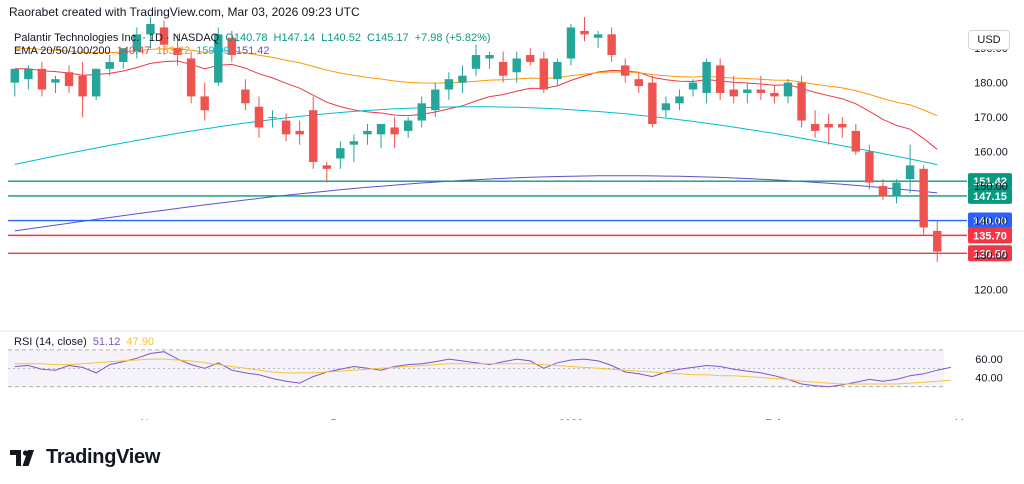 The height and width of the screenshot is (484, 1024). I want to click on rsi-value: 51.12, so click(106, 342).